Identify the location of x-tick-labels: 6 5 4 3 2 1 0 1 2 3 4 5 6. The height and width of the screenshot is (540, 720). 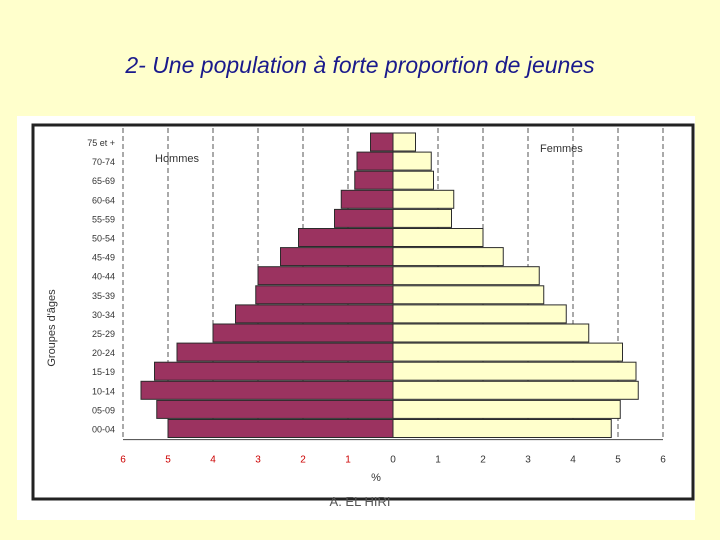
(393, 460).